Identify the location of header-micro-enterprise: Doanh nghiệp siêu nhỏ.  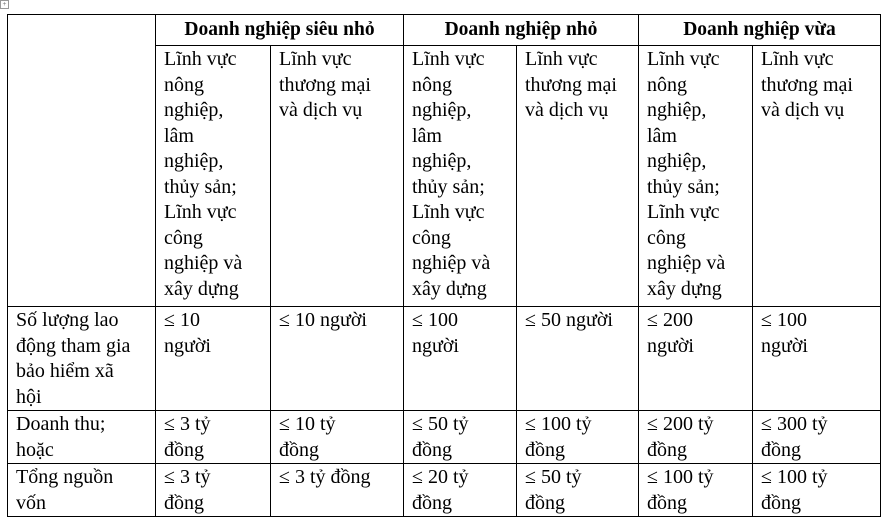
(279, 30).